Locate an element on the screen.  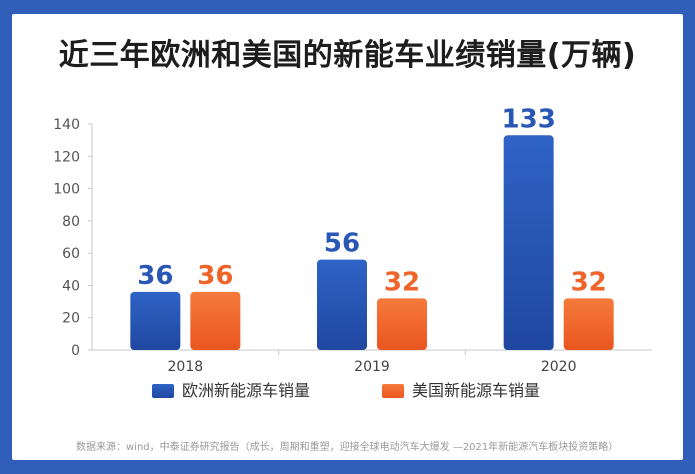
bar-usa-2020 is located at coordinates (588, 324).